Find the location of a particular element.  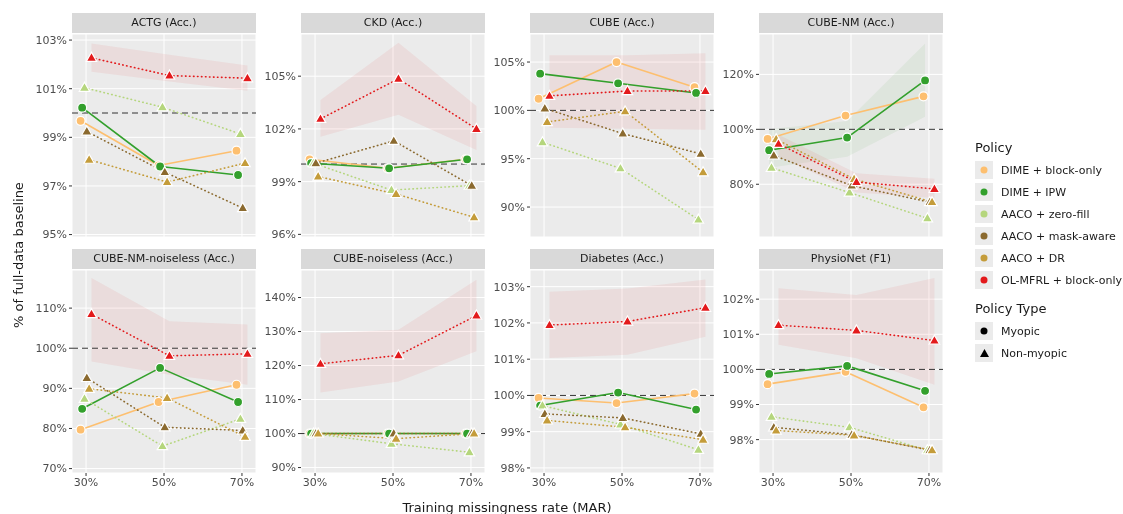

chart-title: PhysioNet (F1) is located at coordinates (851, 259).